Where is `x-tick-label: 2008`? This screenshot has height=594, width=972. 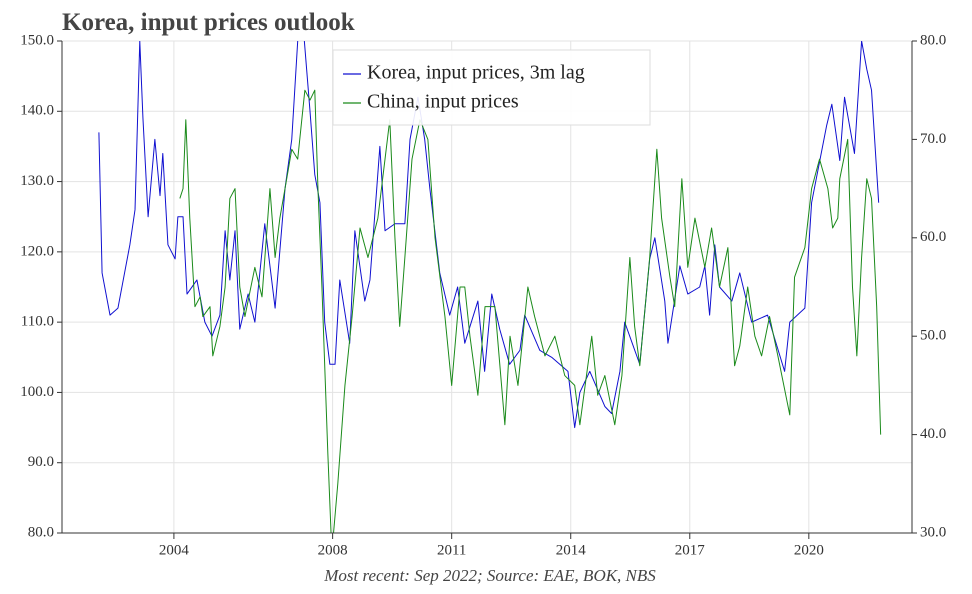
x-tick-label: 2008 is located at coordinates (333, 550).